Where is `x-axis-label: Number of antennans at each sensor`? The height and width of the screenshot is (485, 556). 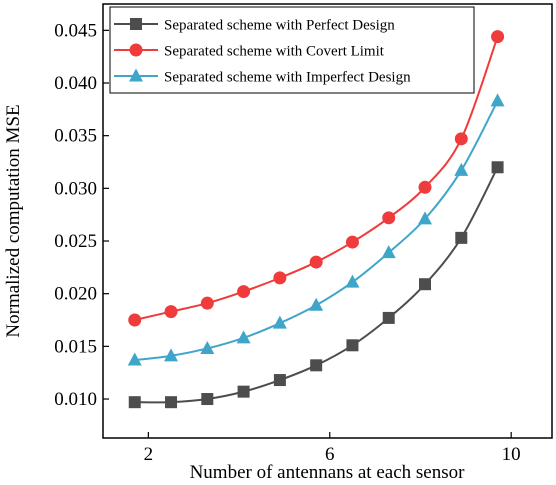
x-axis-label: Number of antennans at each sensor is located at coordinates (328, 472).